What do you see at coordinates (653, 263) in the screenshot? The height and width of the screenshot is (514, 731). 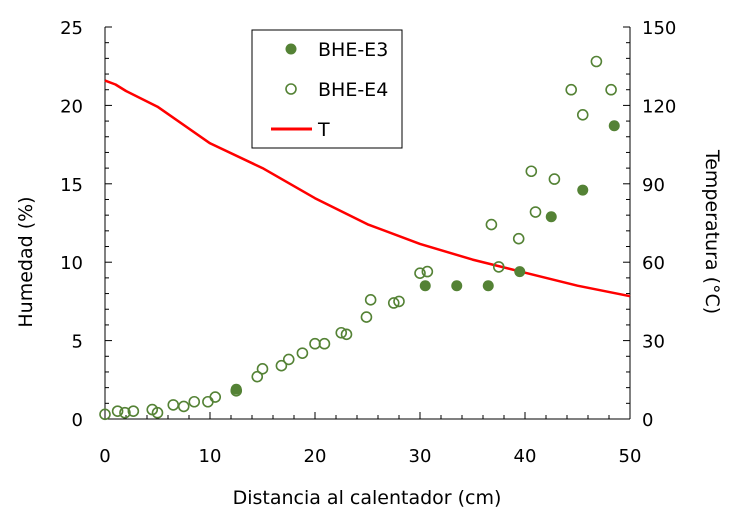 I see `y2-tick-label: 60` at bounding box center [653, 263].